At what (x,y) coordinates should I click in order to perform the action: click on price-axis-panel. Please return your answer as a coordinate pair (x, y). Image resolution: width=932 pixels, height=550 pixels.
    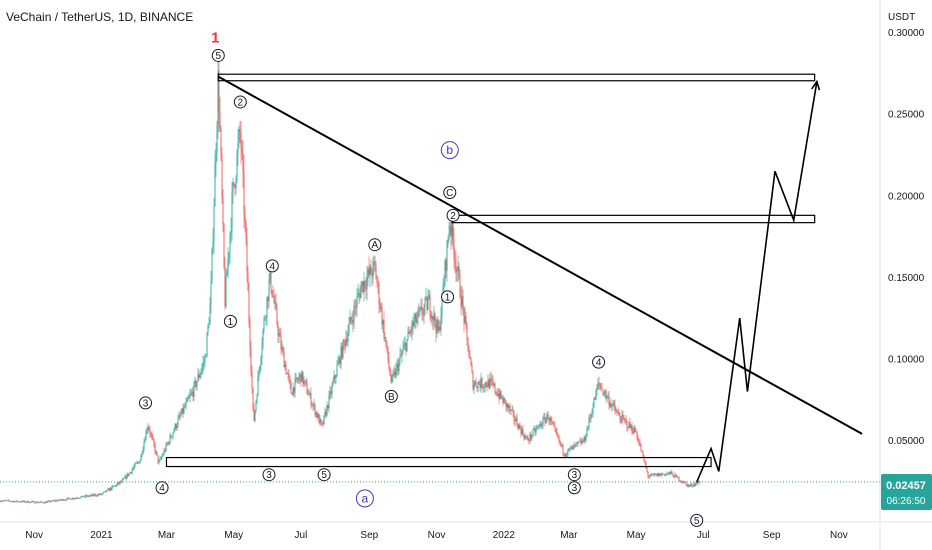
    Looking at the image, I should click on (906, 275).